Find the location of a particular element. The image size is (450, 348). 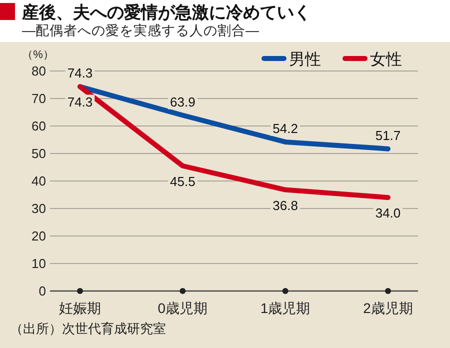

y-tick-label: 10 is located at coordinates (39, 263).